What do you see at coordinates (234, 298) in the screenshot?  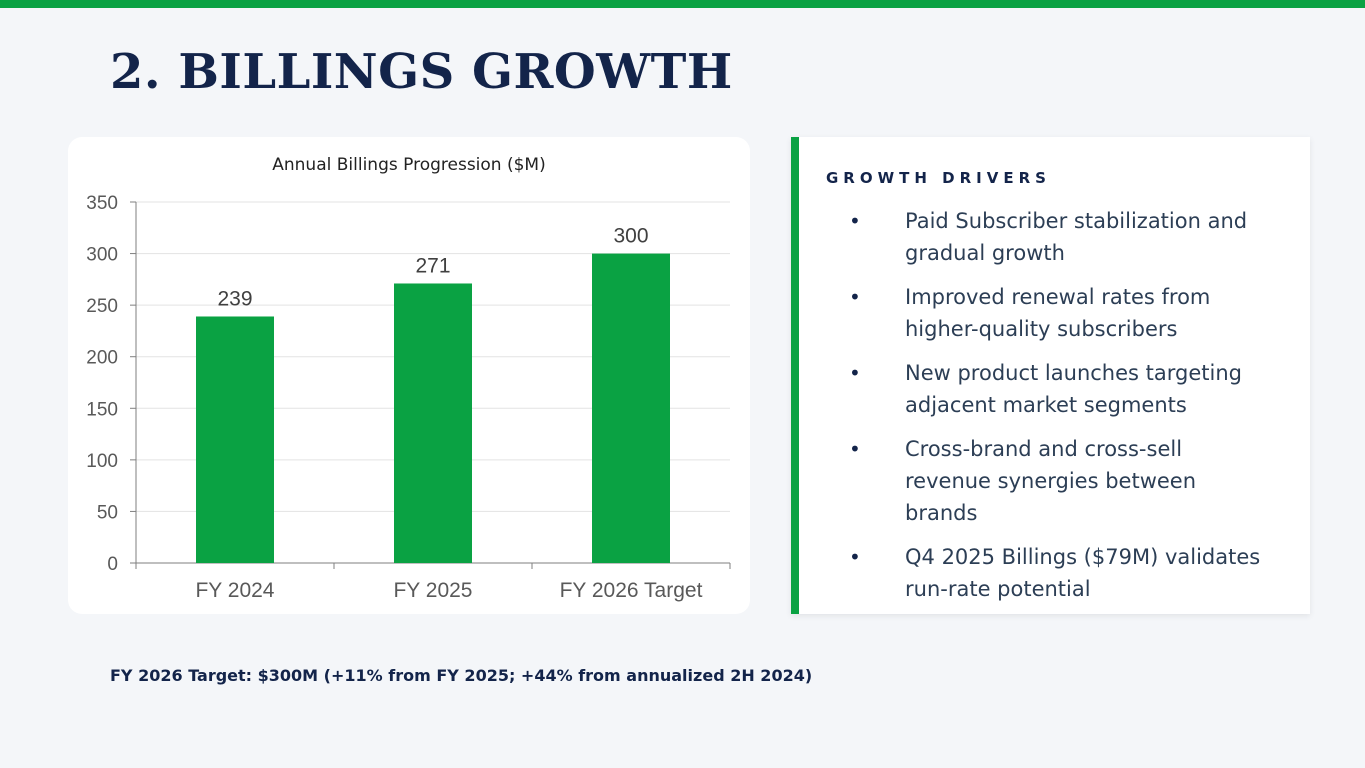 I see `data-label: 239` at bounding box center [234, 298].